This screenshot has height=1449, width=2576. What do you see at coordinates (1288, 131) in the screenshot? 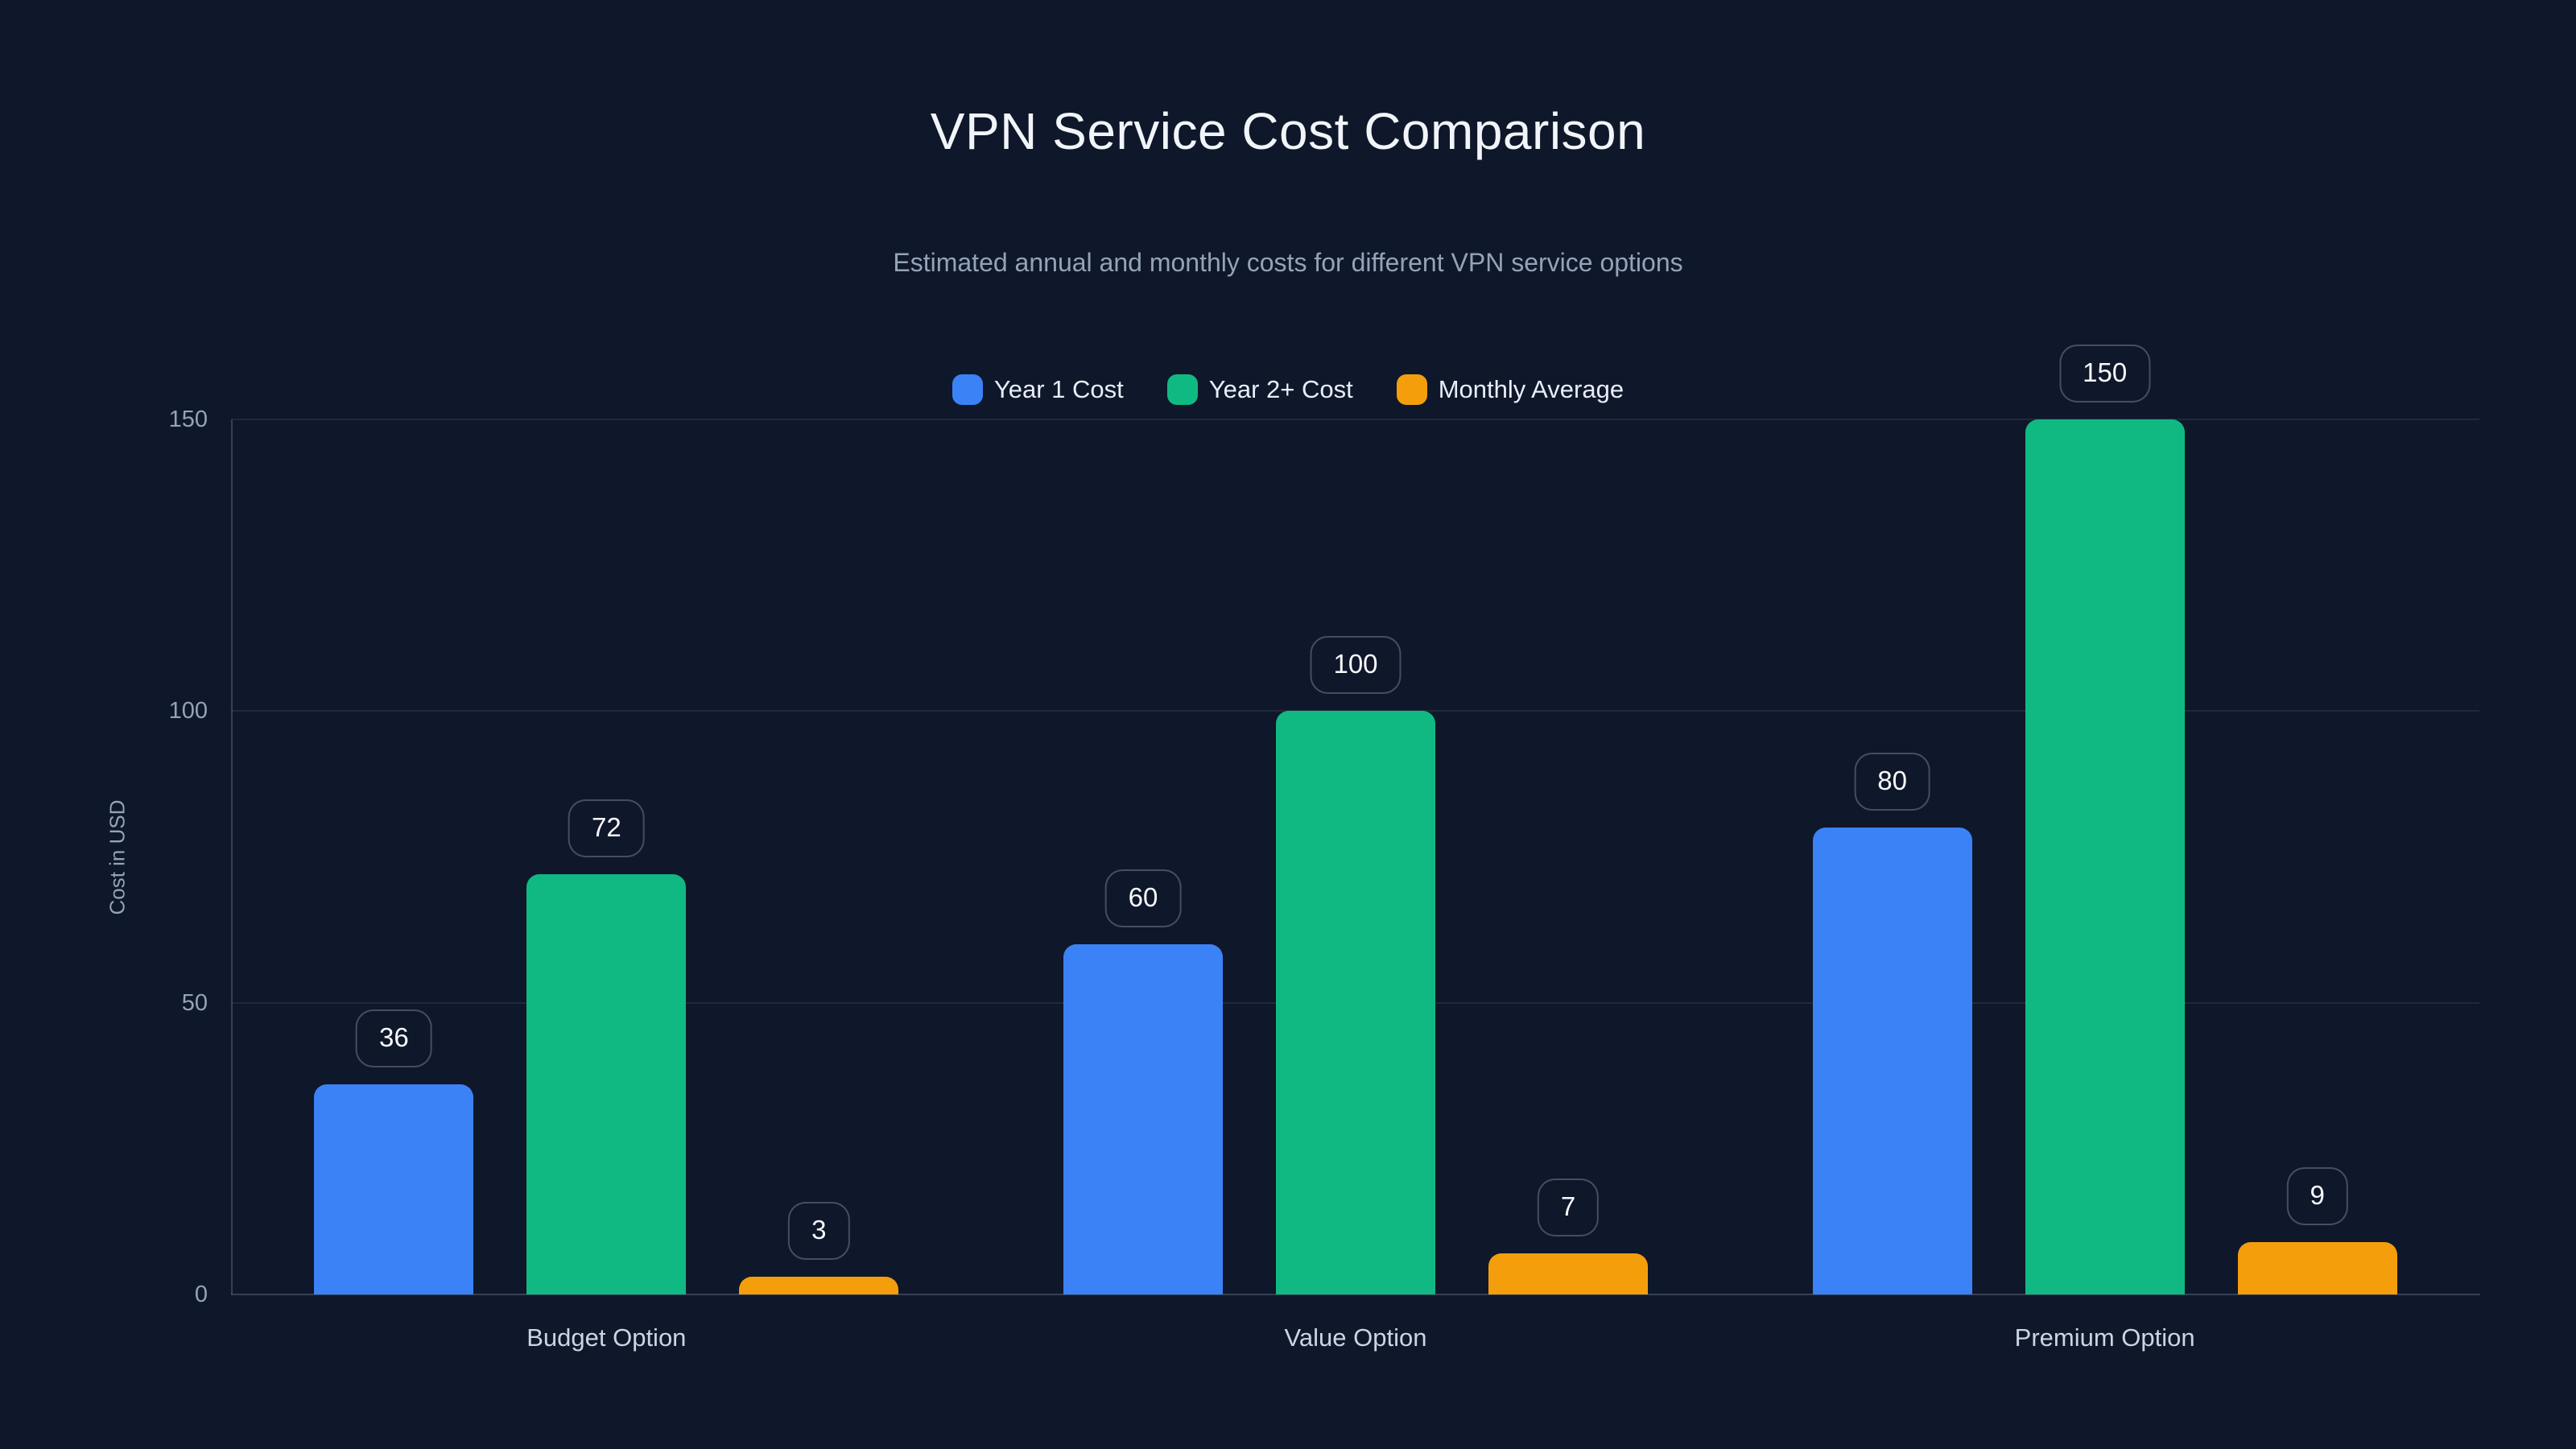
I see `chart-title: VPN Service Cost Comparison` at bounding box center [1288, 131].